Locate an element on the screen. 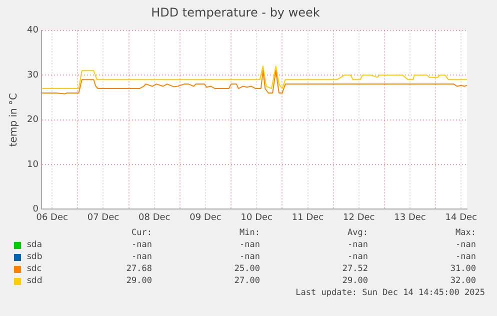 This screenshot has width=497, height=316. text: Last update: Sun Dec 14 14:45:00 2025 is located at coordinates (390, 293).